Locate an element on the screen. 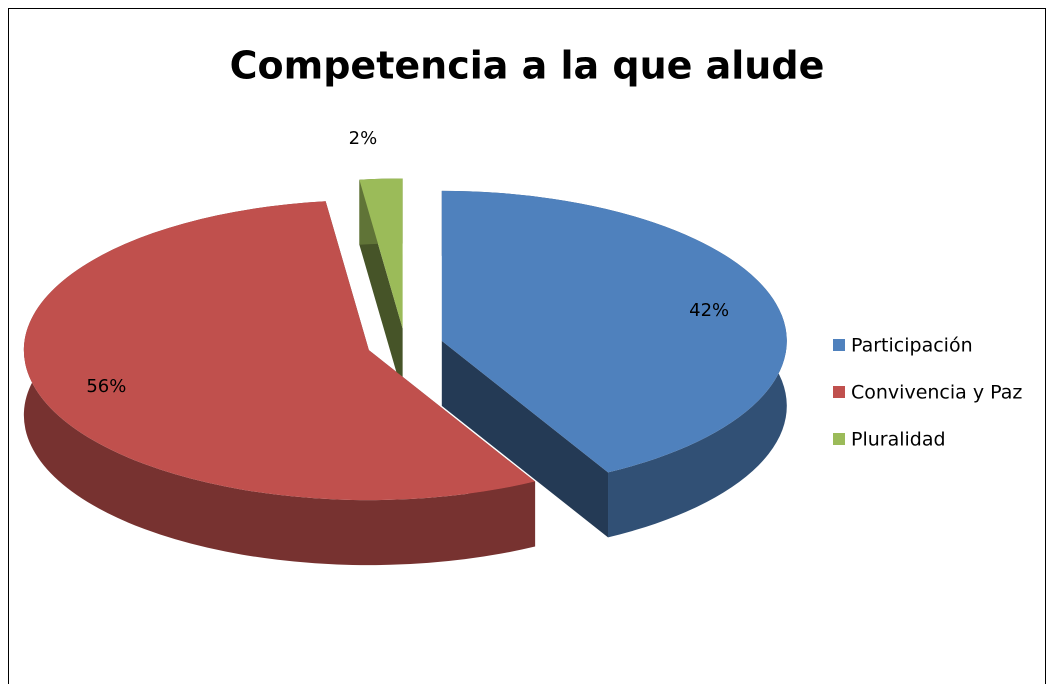  data-label: 56% is located at coordinates (106, 386).